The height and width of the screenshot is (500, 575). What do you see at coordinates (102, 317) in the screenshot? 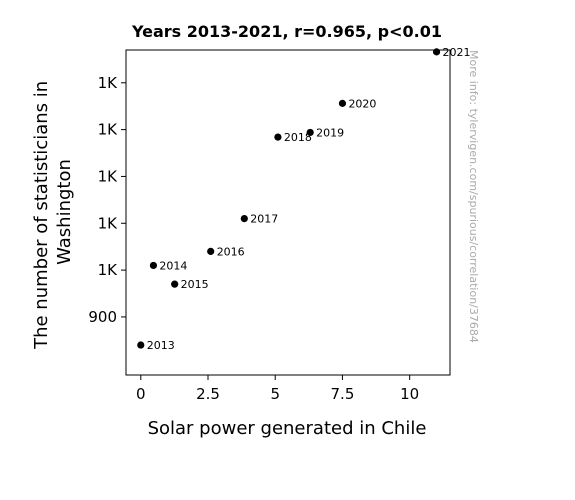
I see `y-tick-label: 900` at bounding box center [102, 317].